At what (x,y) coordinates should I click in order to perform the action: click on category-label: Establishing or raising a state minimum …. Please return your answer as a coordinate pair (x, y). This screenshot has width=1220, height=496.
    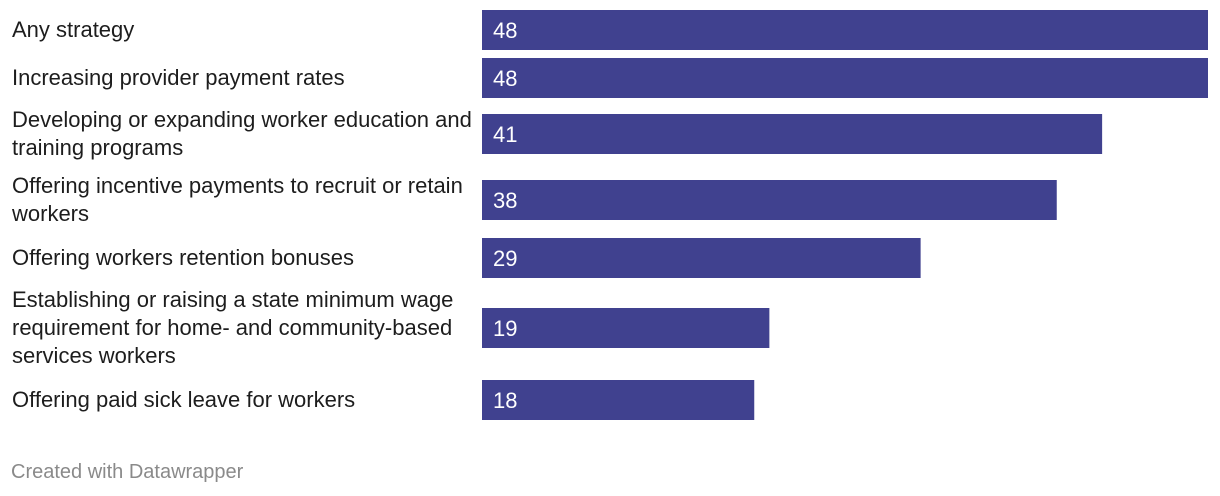
    Looking at the image, I should click on (233, 327).